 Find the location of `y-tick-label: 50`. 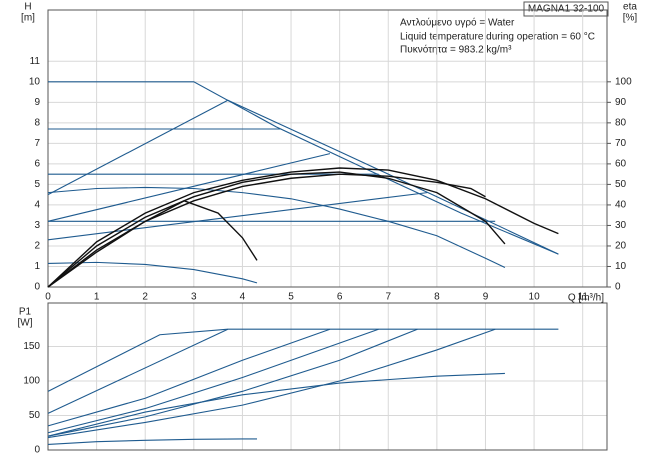

y-tick-label: 50 is located at coordinates (35, 415).